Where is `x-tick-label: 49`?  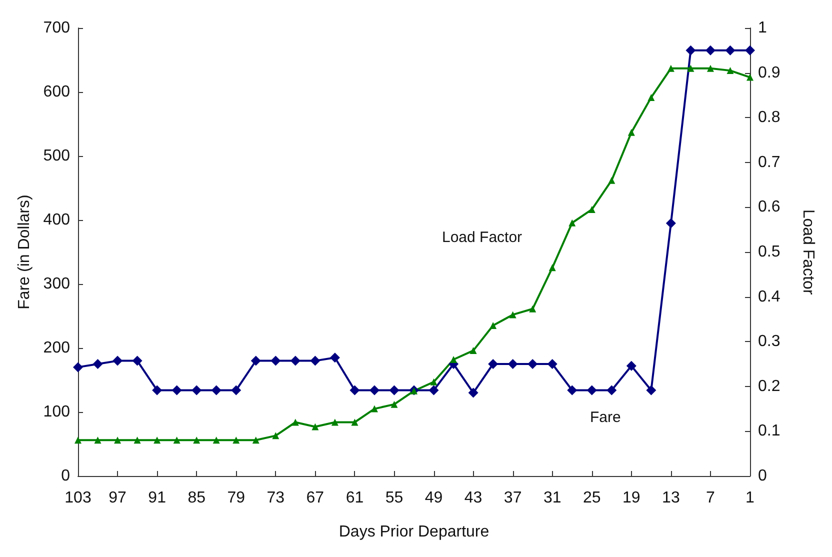
x-tick-label: 49 is located at coordinates (433, 498).